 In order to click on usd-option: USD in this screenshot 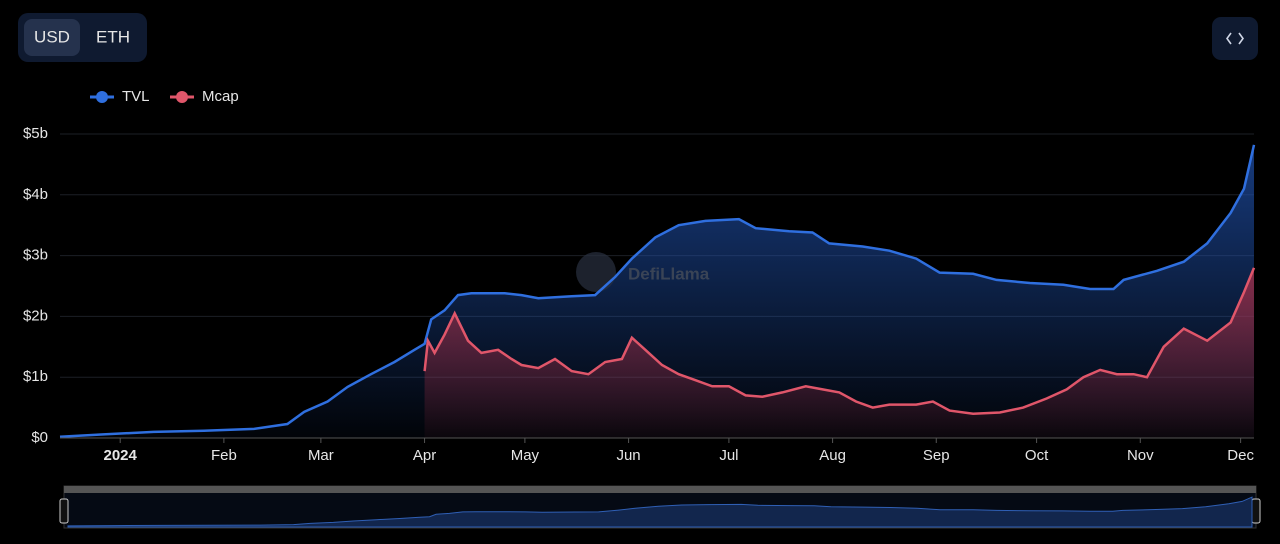, I will do `click(52, 36)`.